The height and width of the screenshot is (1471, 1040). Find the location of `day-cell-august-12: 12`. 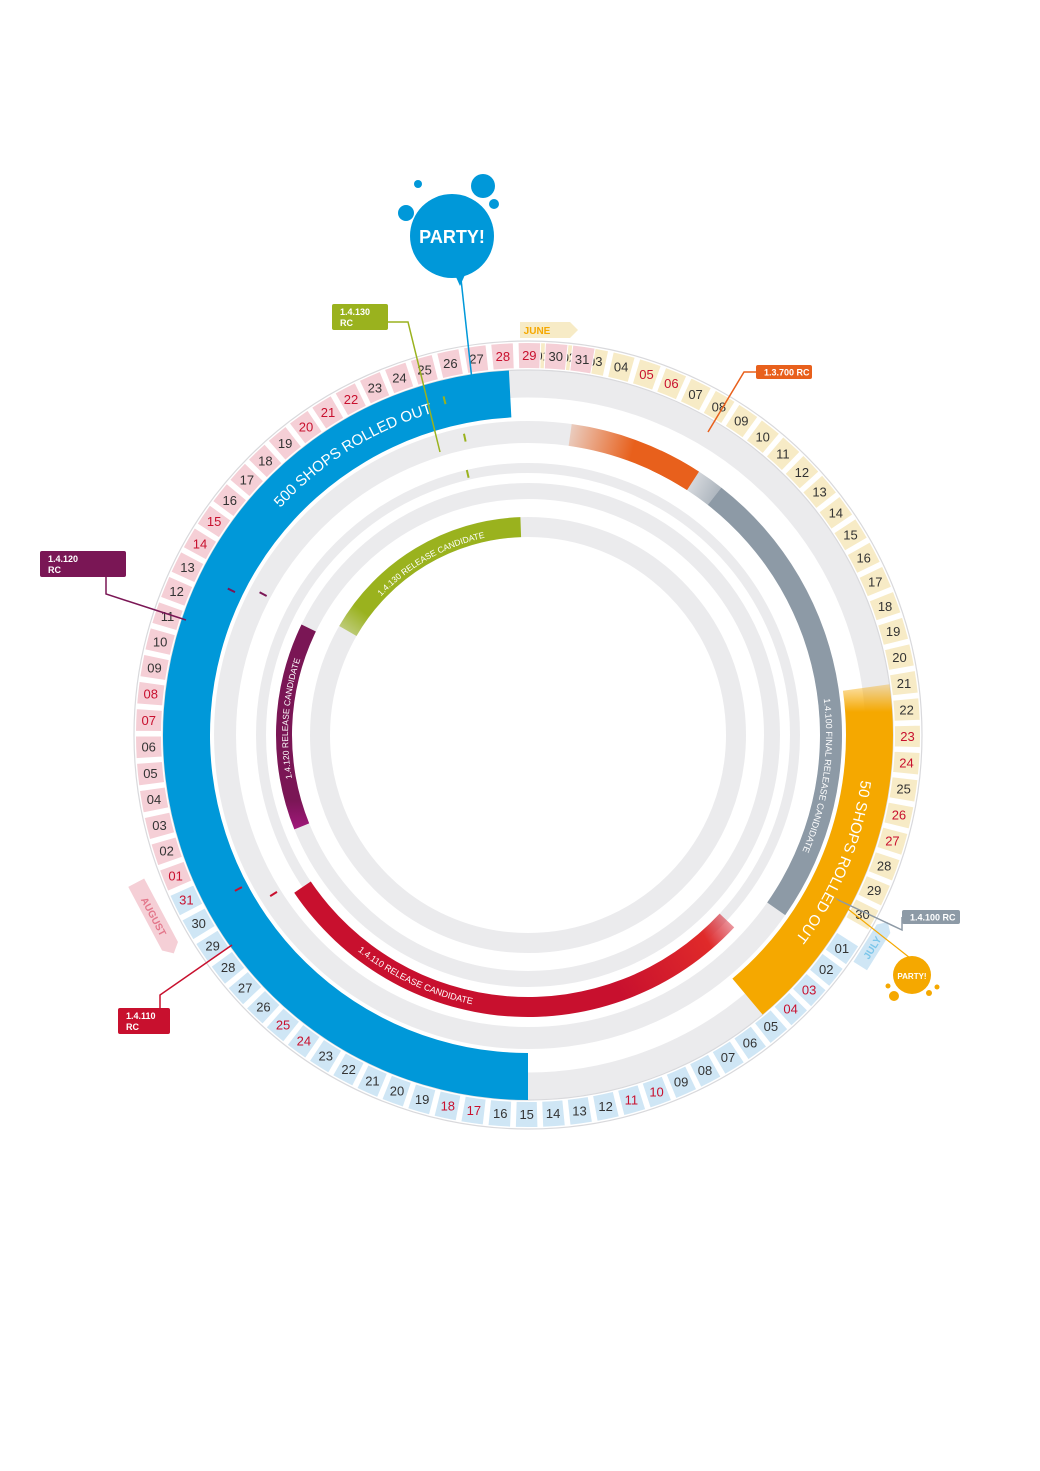

day-cell-august-12: 12 is located at coordinates (176, 591).